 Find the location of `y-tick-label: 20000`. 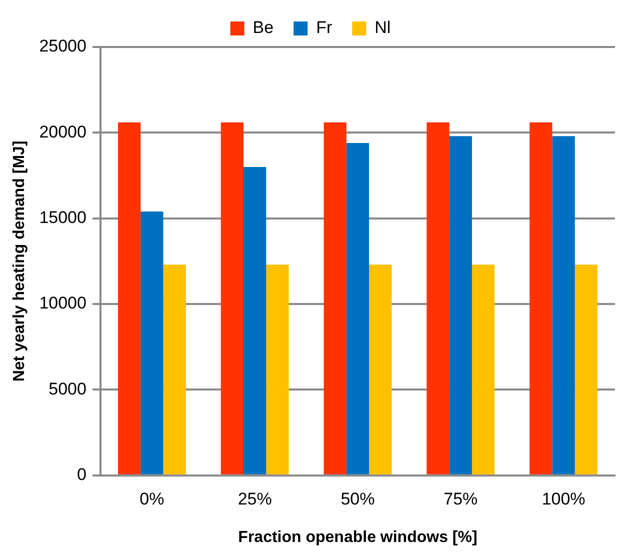

y-tick-label: 20000 is located at coordinates (62, 132).